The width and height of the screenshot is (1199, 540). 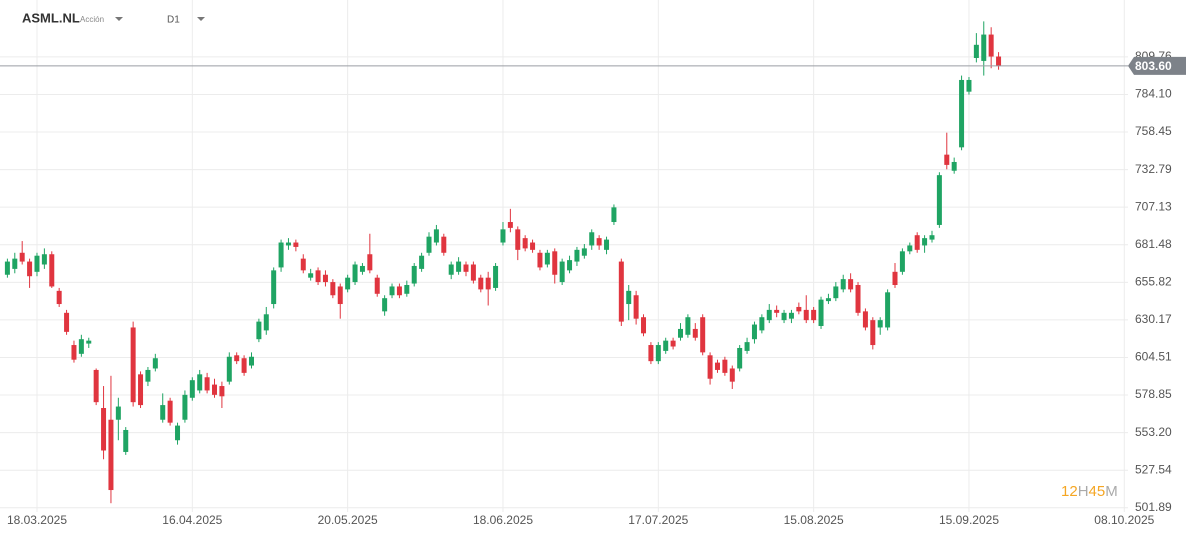 I want to click on x-tick-label: 16.04.2025, so click(x=192, y=520).